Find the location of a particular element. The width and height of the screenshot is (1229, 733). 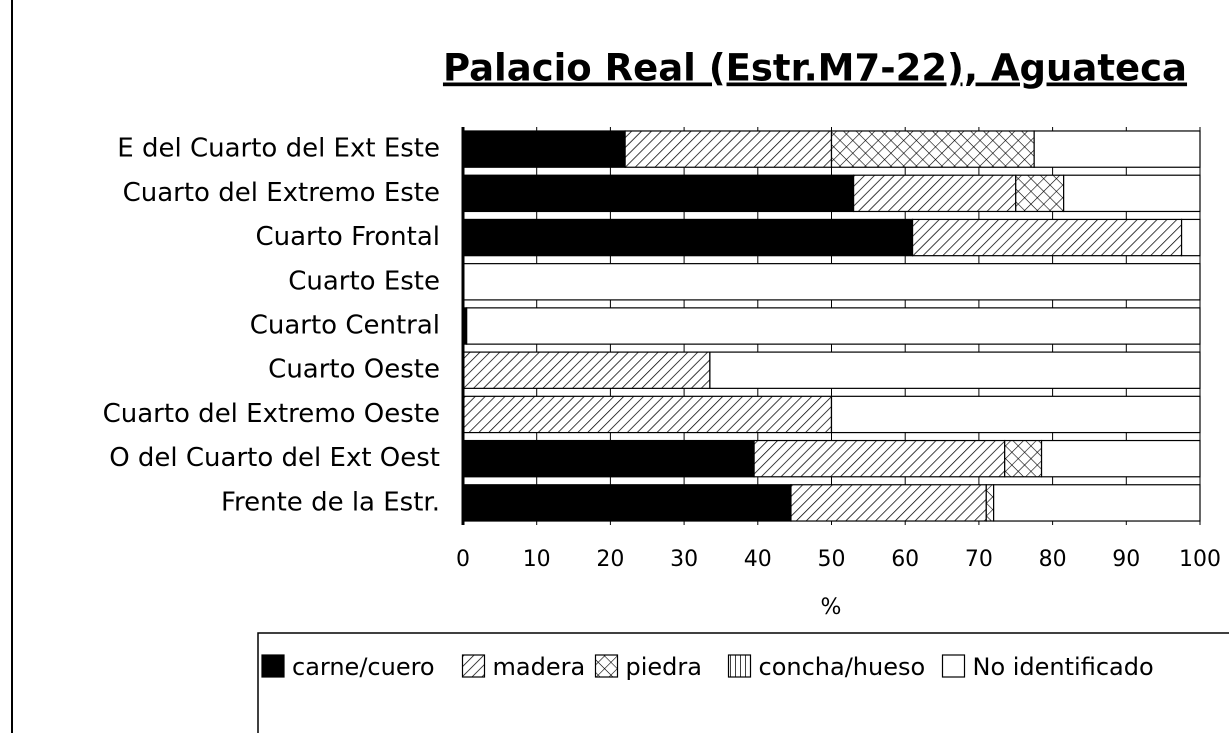

x-tick-label: 60 is located at coordinates (905, 559).